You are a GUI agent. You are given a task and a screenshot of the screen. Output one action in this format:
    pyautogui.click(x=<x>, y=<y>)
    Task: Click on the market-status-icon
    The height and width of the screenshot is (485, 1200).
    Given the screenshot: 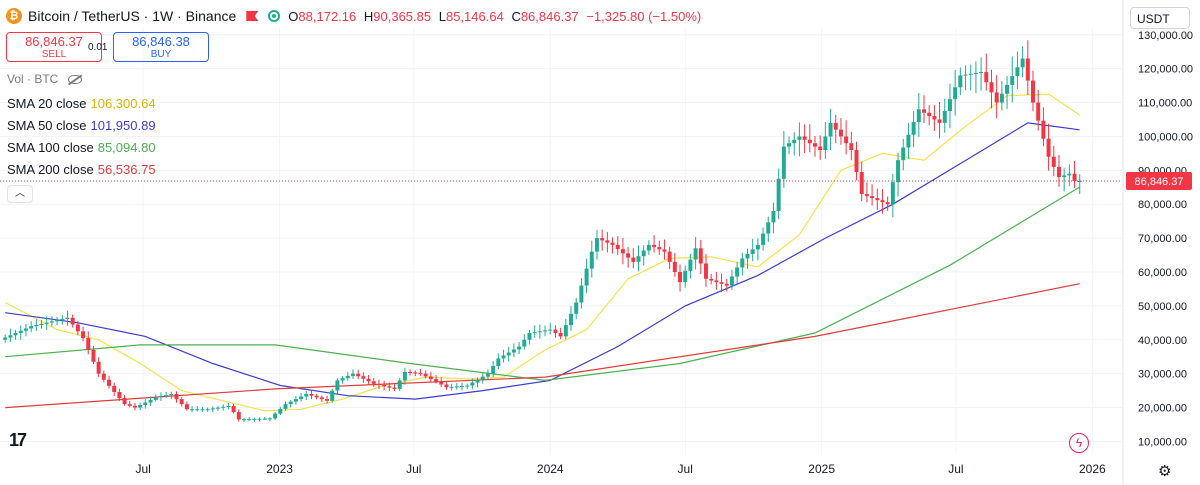 What is the action you would take?
    pyautogui.click(x=274, y=16)
    